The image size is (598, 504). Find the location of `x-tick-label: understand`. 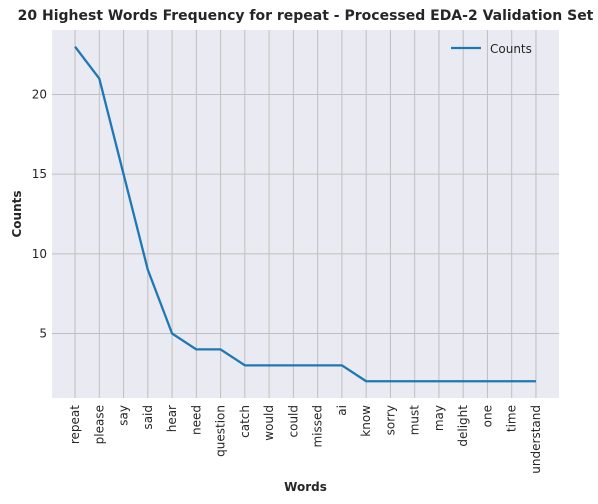

x-tick-label: understand is located at coordinates (536, 439).